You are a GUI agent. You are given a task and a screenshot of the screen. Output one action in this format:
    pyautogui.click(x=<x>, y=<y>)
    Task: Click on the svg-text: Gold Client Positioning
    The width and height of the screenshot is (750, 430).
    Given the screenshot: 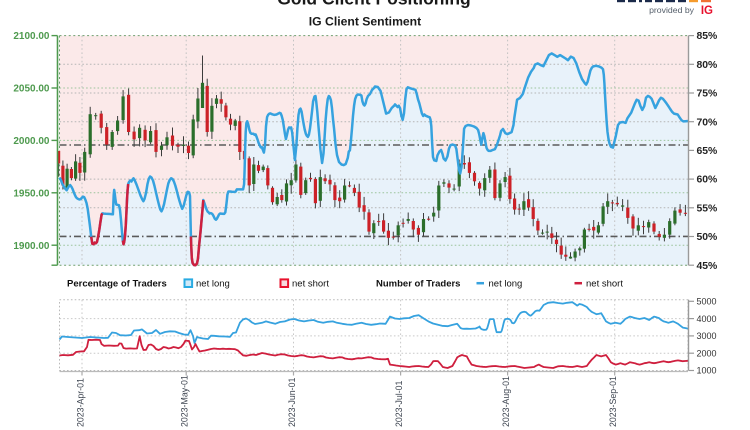 What is the action you would take?
    pyautogui.click(x=373, y=4)
    